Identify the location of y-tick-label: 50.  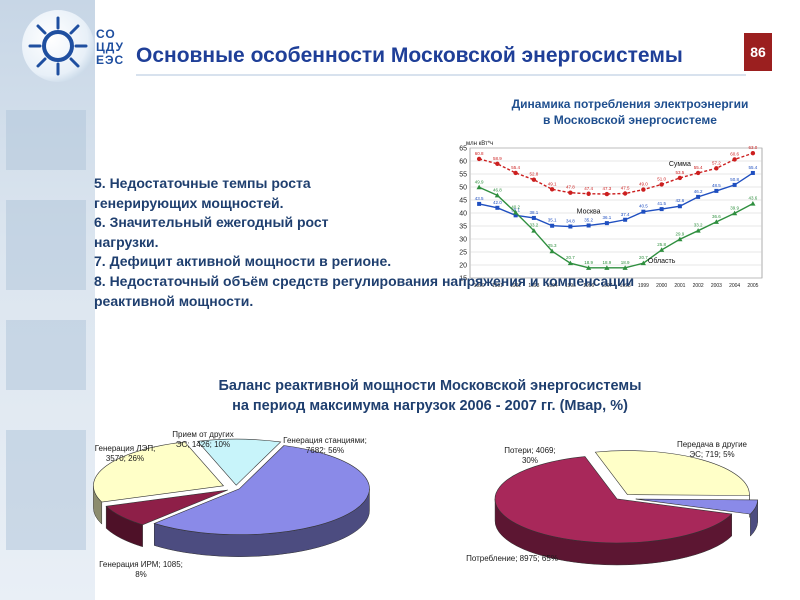
(463, 188).